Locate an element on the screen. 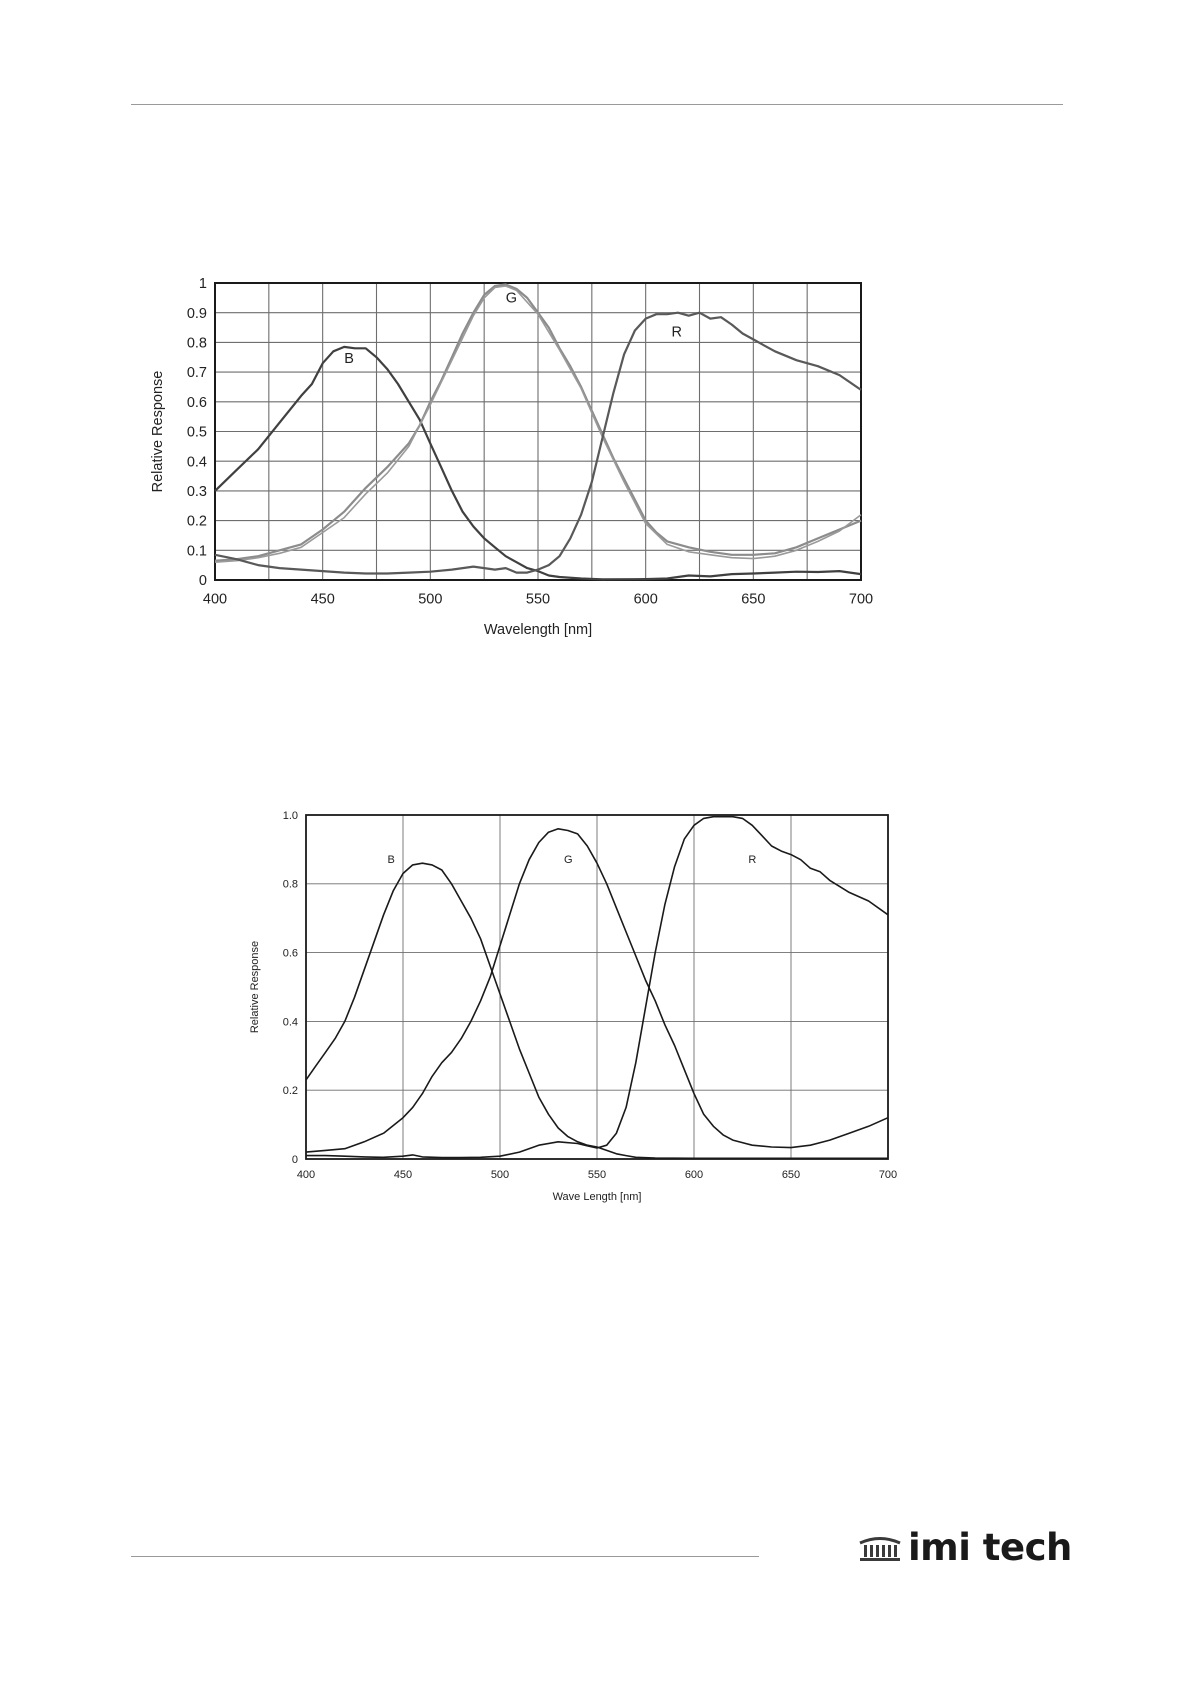 The image size is (1191, 1684). y-tick-label: 0.1 is located at coordinates (197, 551).